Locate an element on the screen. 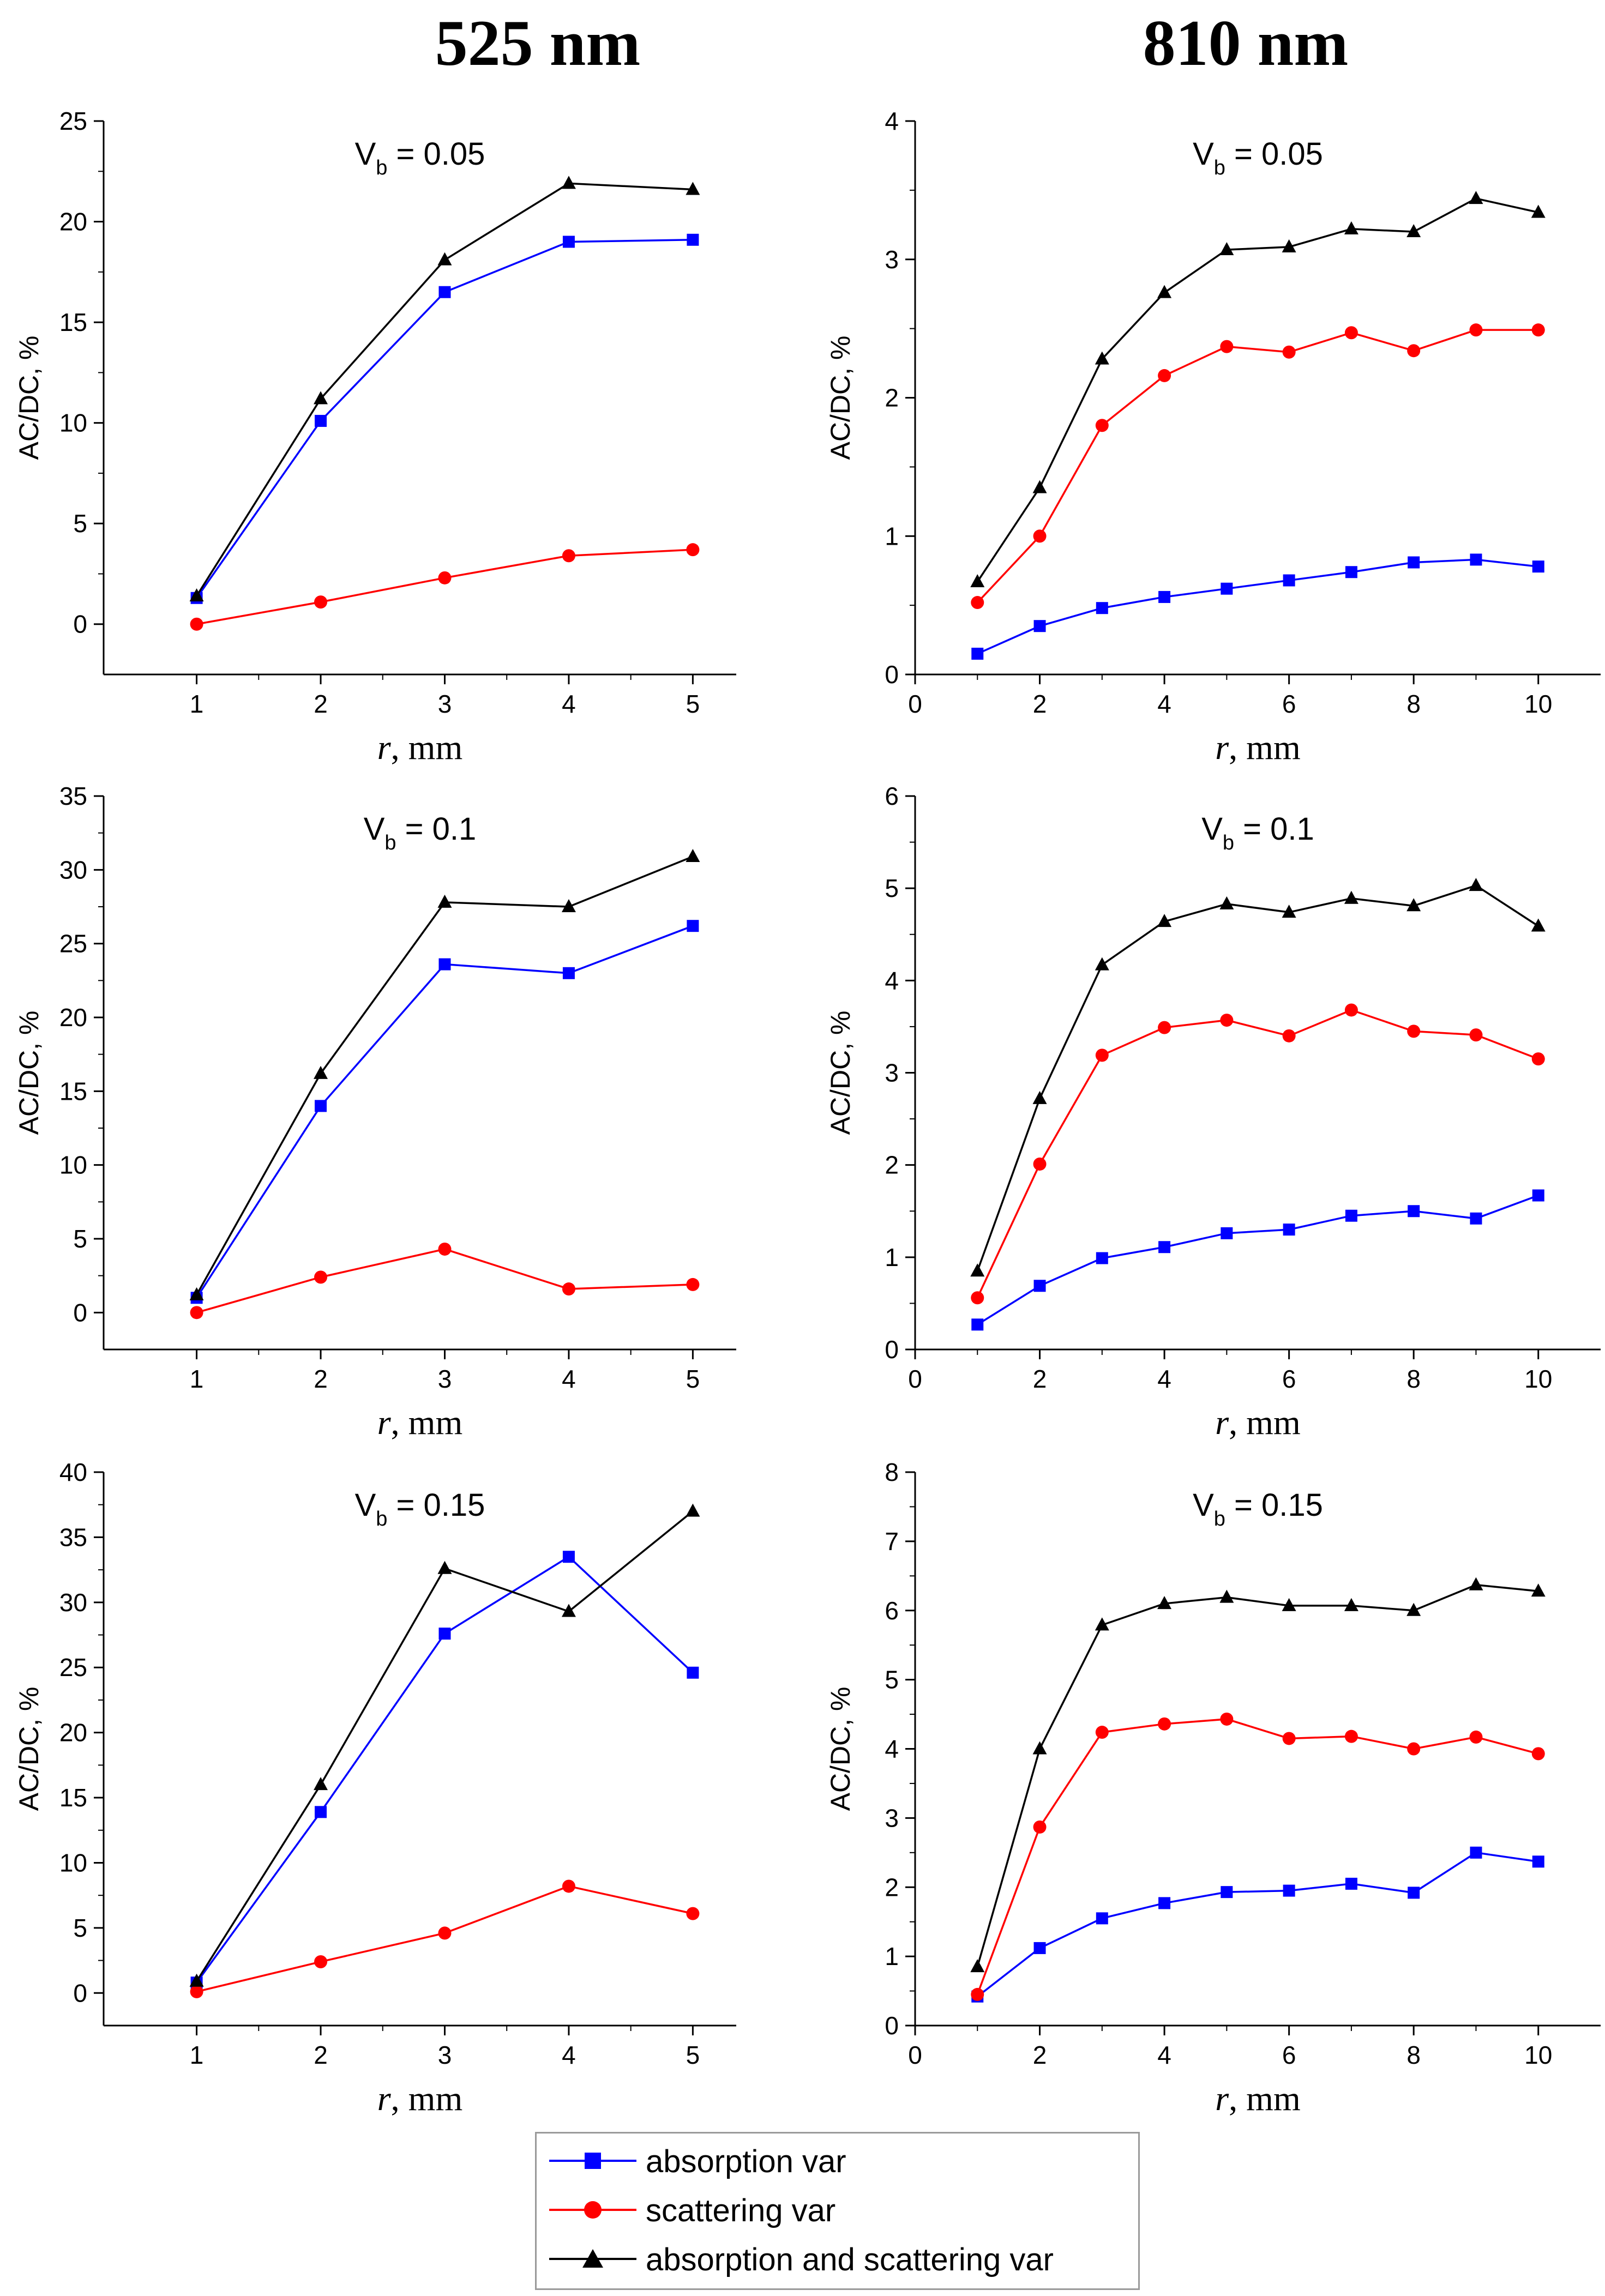 This screenshot has width=1605, height=2296. legend-item-absorption: absorption var is located at coordinates (837, 2163).